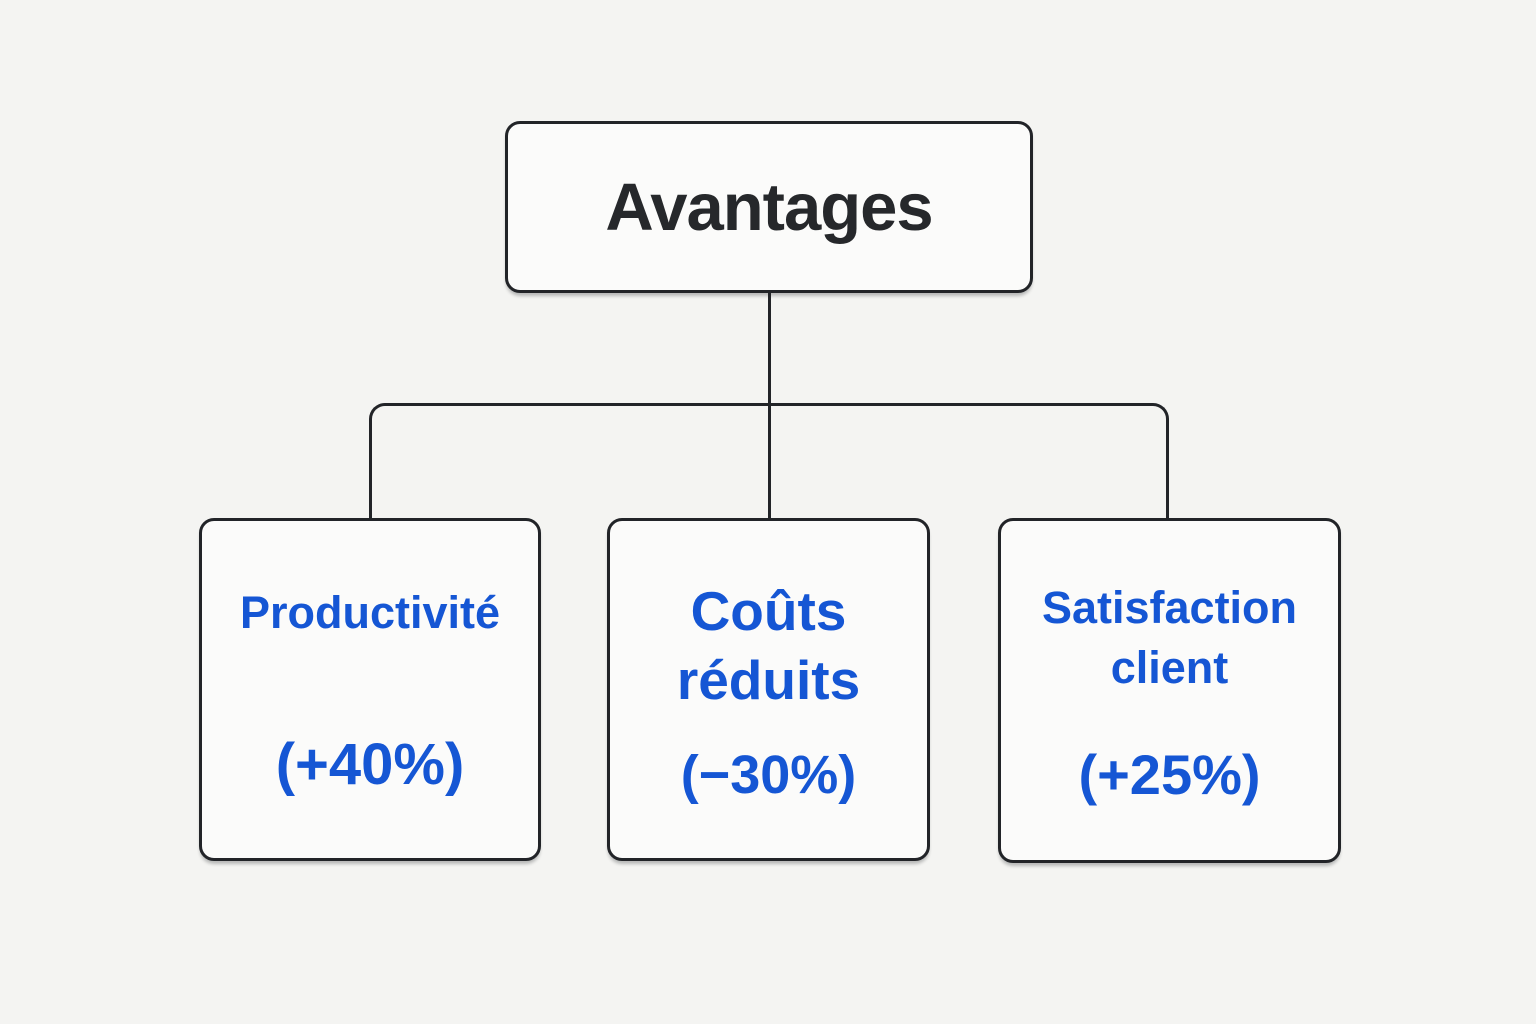 The height and width of the screenshot is (1024, 1536). Describe the element at coordinates (768, 645) in the screenshot. I see `node-costs-label: Coûts réduits` at that location.